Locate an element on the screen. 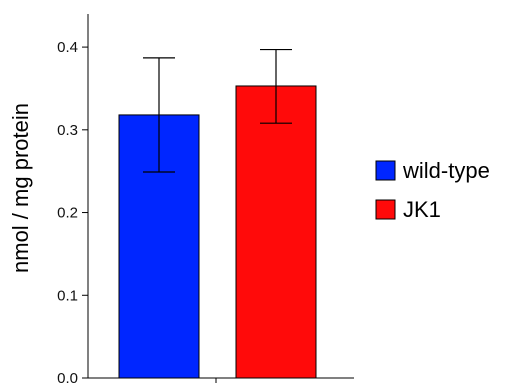 The height and width of the screenshot is (383, 521). y-tick-label: 0.1 is located at coordinates (67, 295).